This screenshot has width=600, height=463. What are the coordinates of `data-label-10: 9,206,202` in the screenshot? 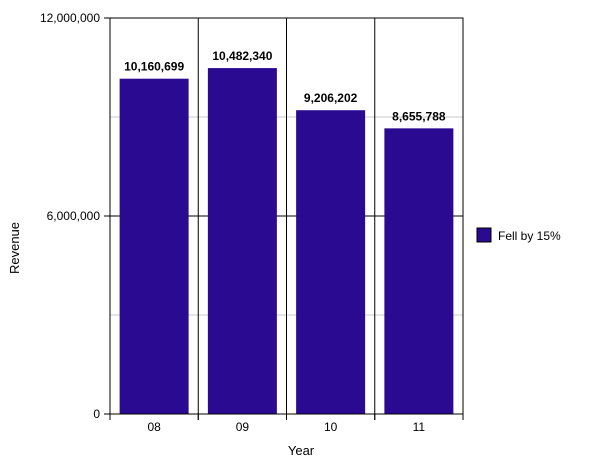 It's located at (331, 98).